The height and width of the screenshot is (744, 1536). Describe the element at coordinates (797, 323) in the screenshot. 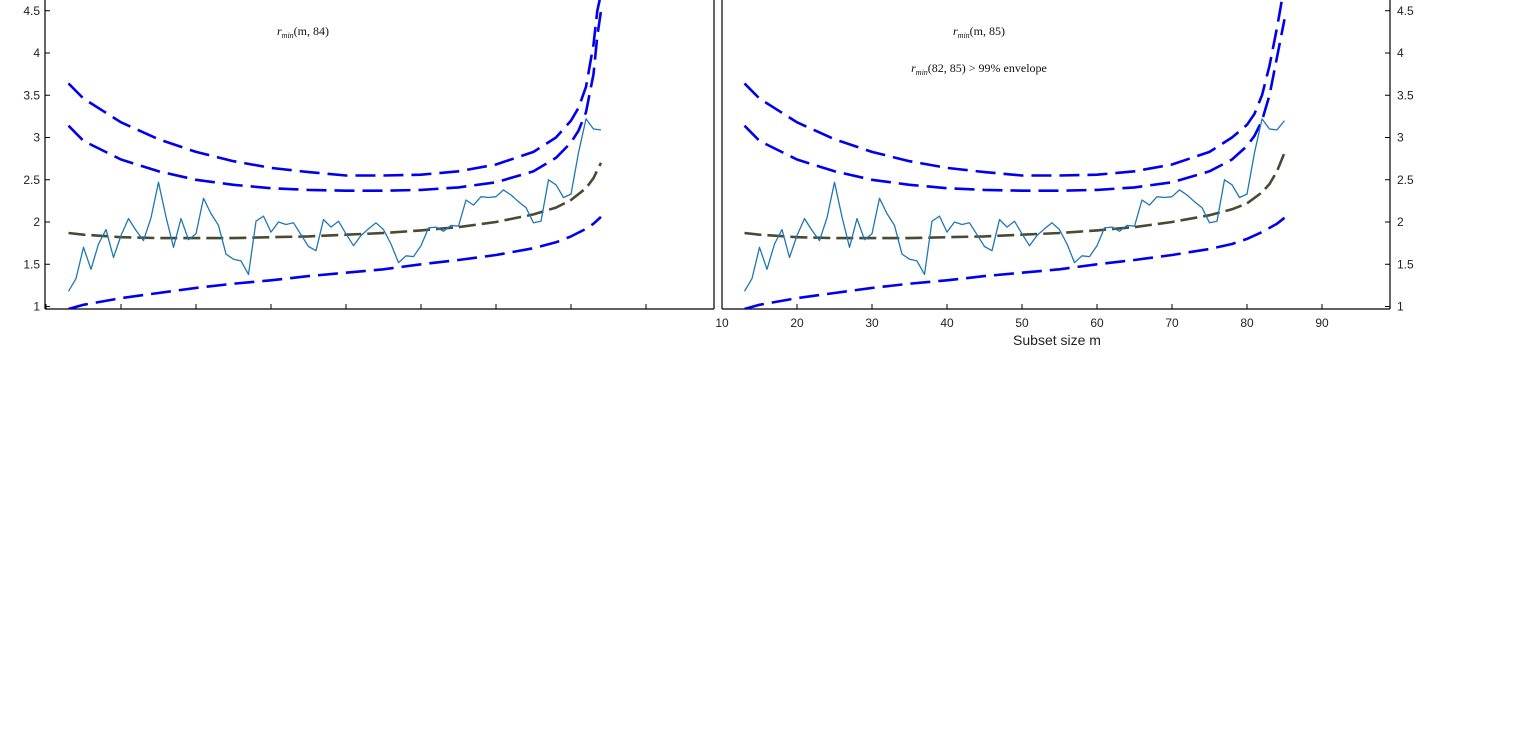

I see `x-tick-label: 20` at that location.